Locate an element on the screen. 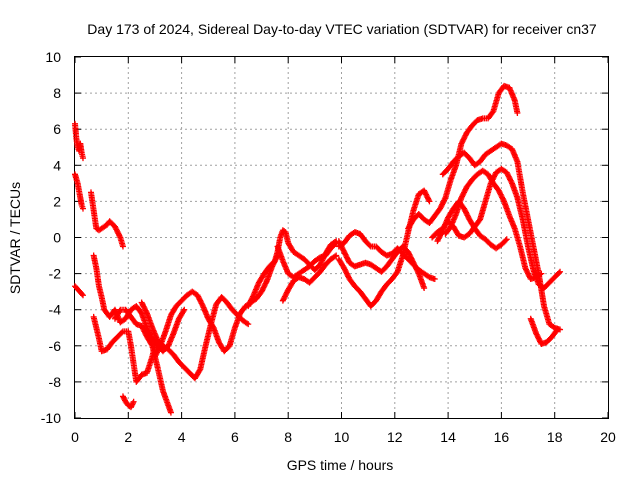 The image size is (640, 480). x-tick-label: 0 is located at coordinates (75, 437).